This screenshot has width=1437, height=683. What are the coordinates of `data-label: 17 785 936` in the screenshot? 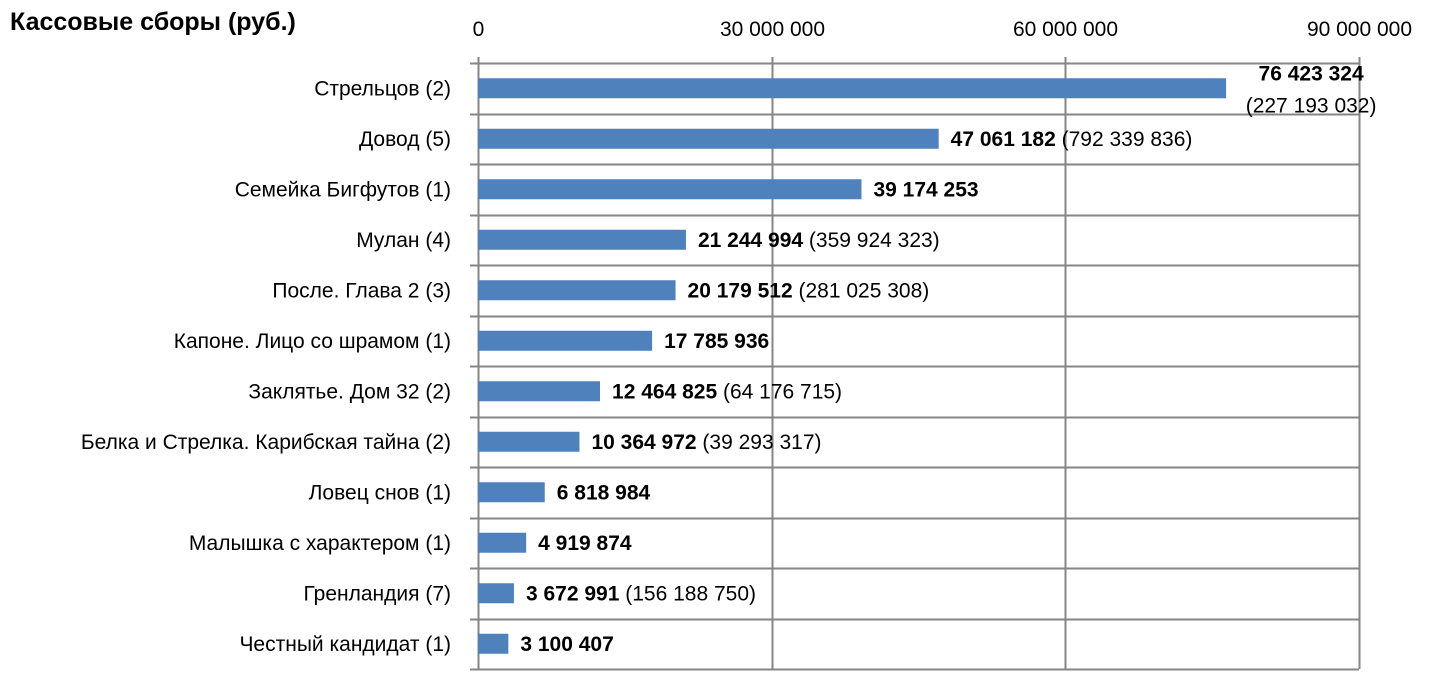 It's located at (716, 341).